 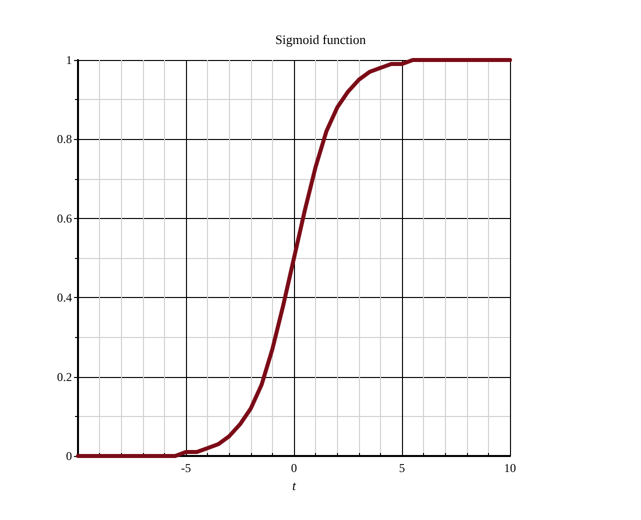 What do you see at coordinates (64, 377) in the screenshot?
I see `y-tick-label: 0.2` at bounding box center [64, 377].